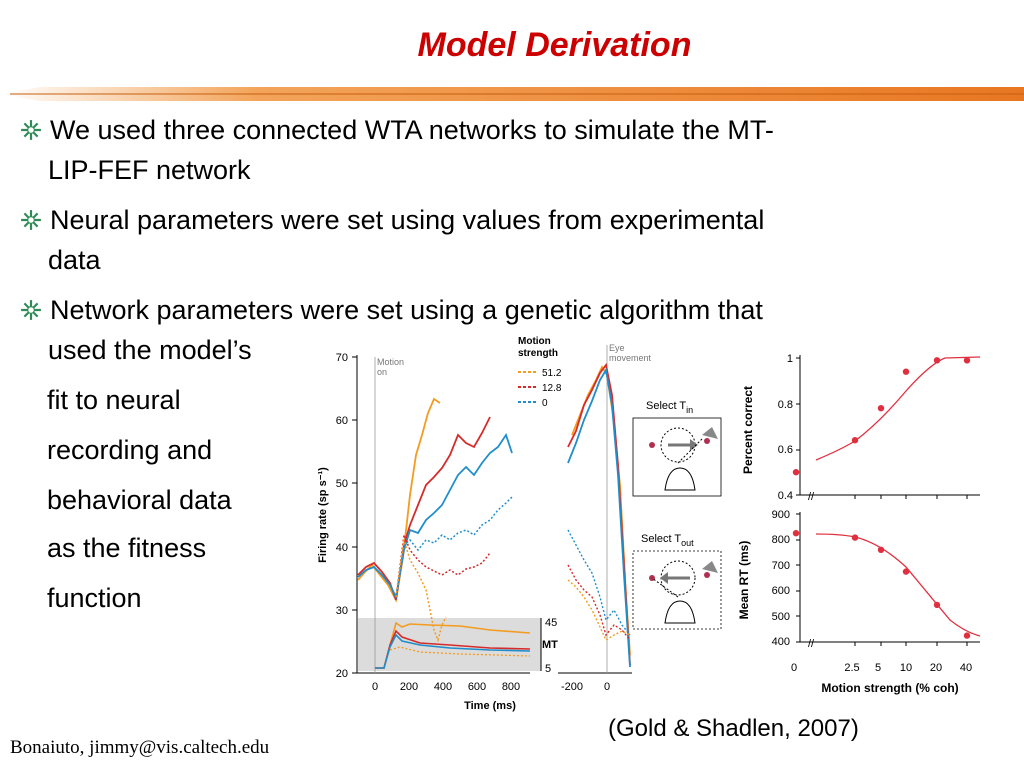 Image resolution: width=1024 pixels, height=768 pixels. Describe the element at coordinates (127, 548) in the screenshot. I see `continuation-line-4: as the fitness` at that location.